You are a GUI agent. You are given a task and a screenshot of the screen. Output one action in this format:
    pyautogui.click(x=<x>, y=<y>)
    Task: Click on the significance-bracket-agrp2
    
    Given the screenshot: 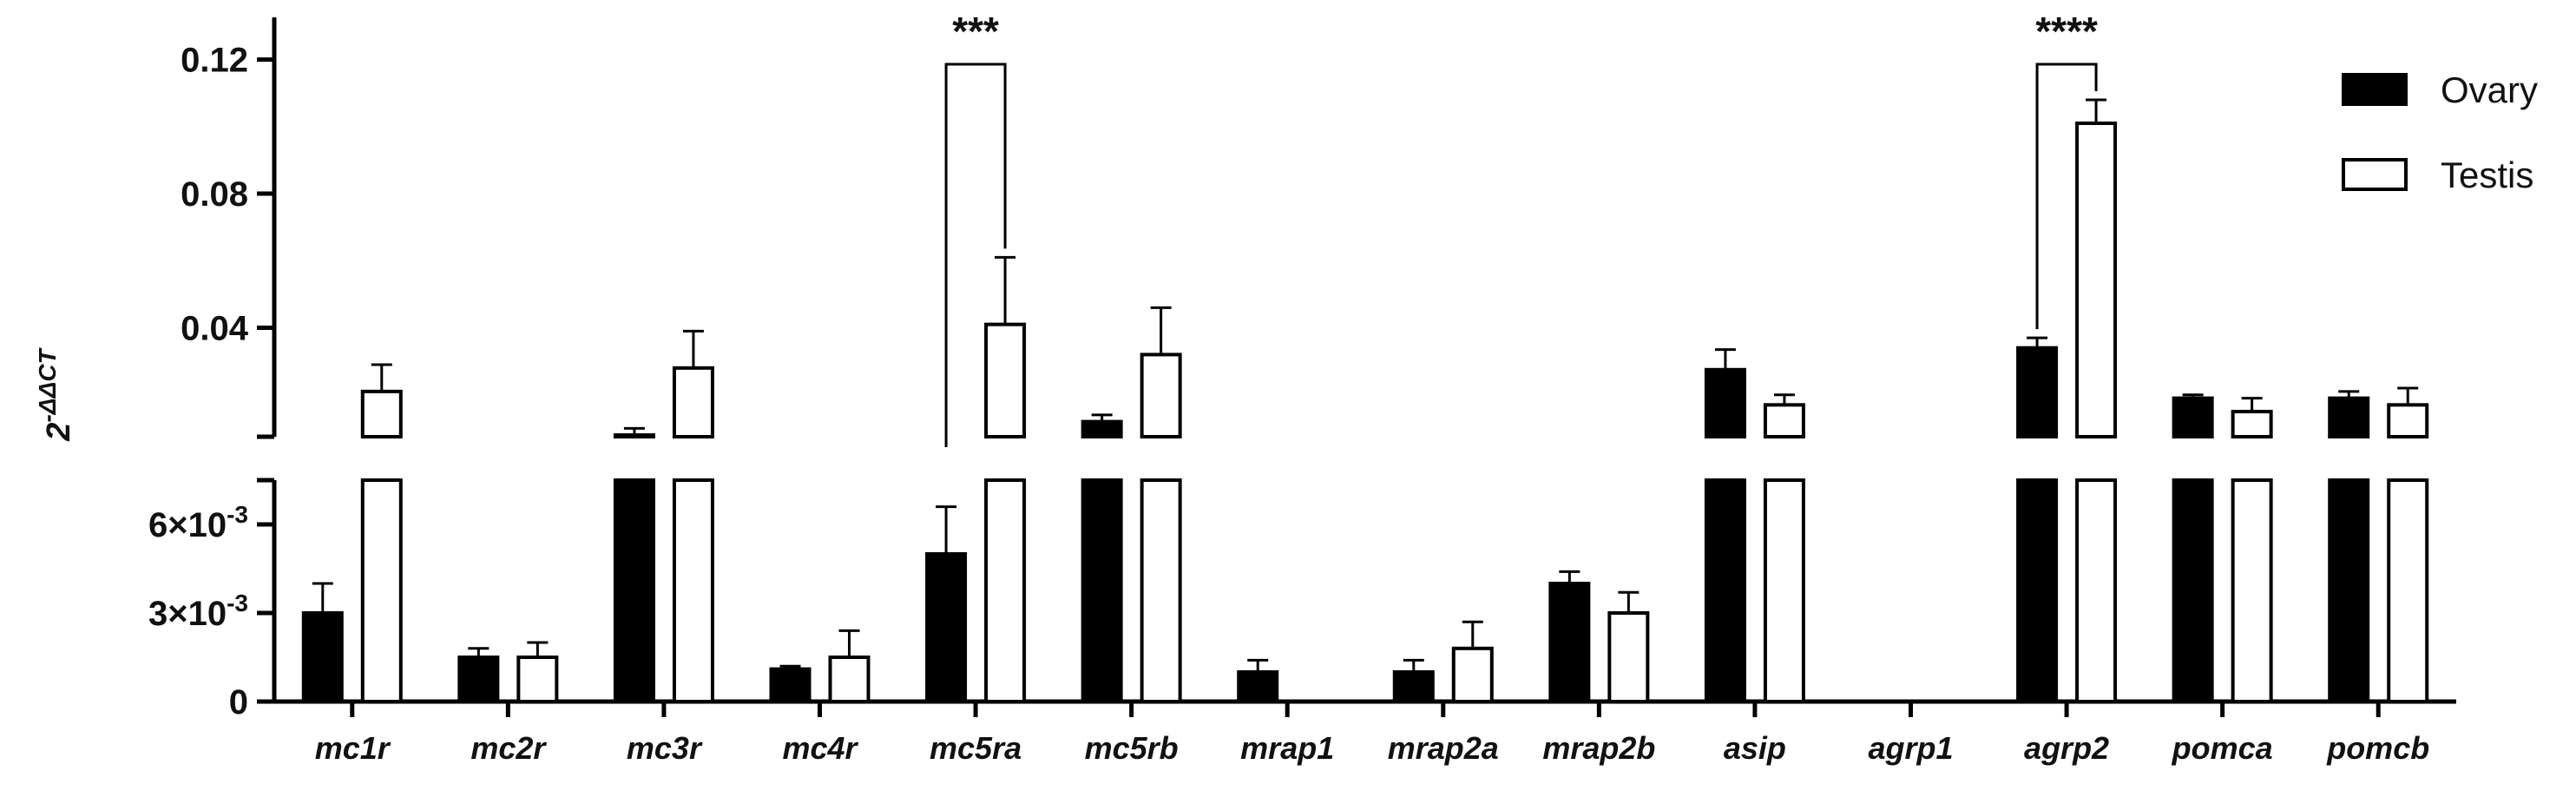 What is the action you would take?
    pyautogui.click(x=2066, y=196)
    